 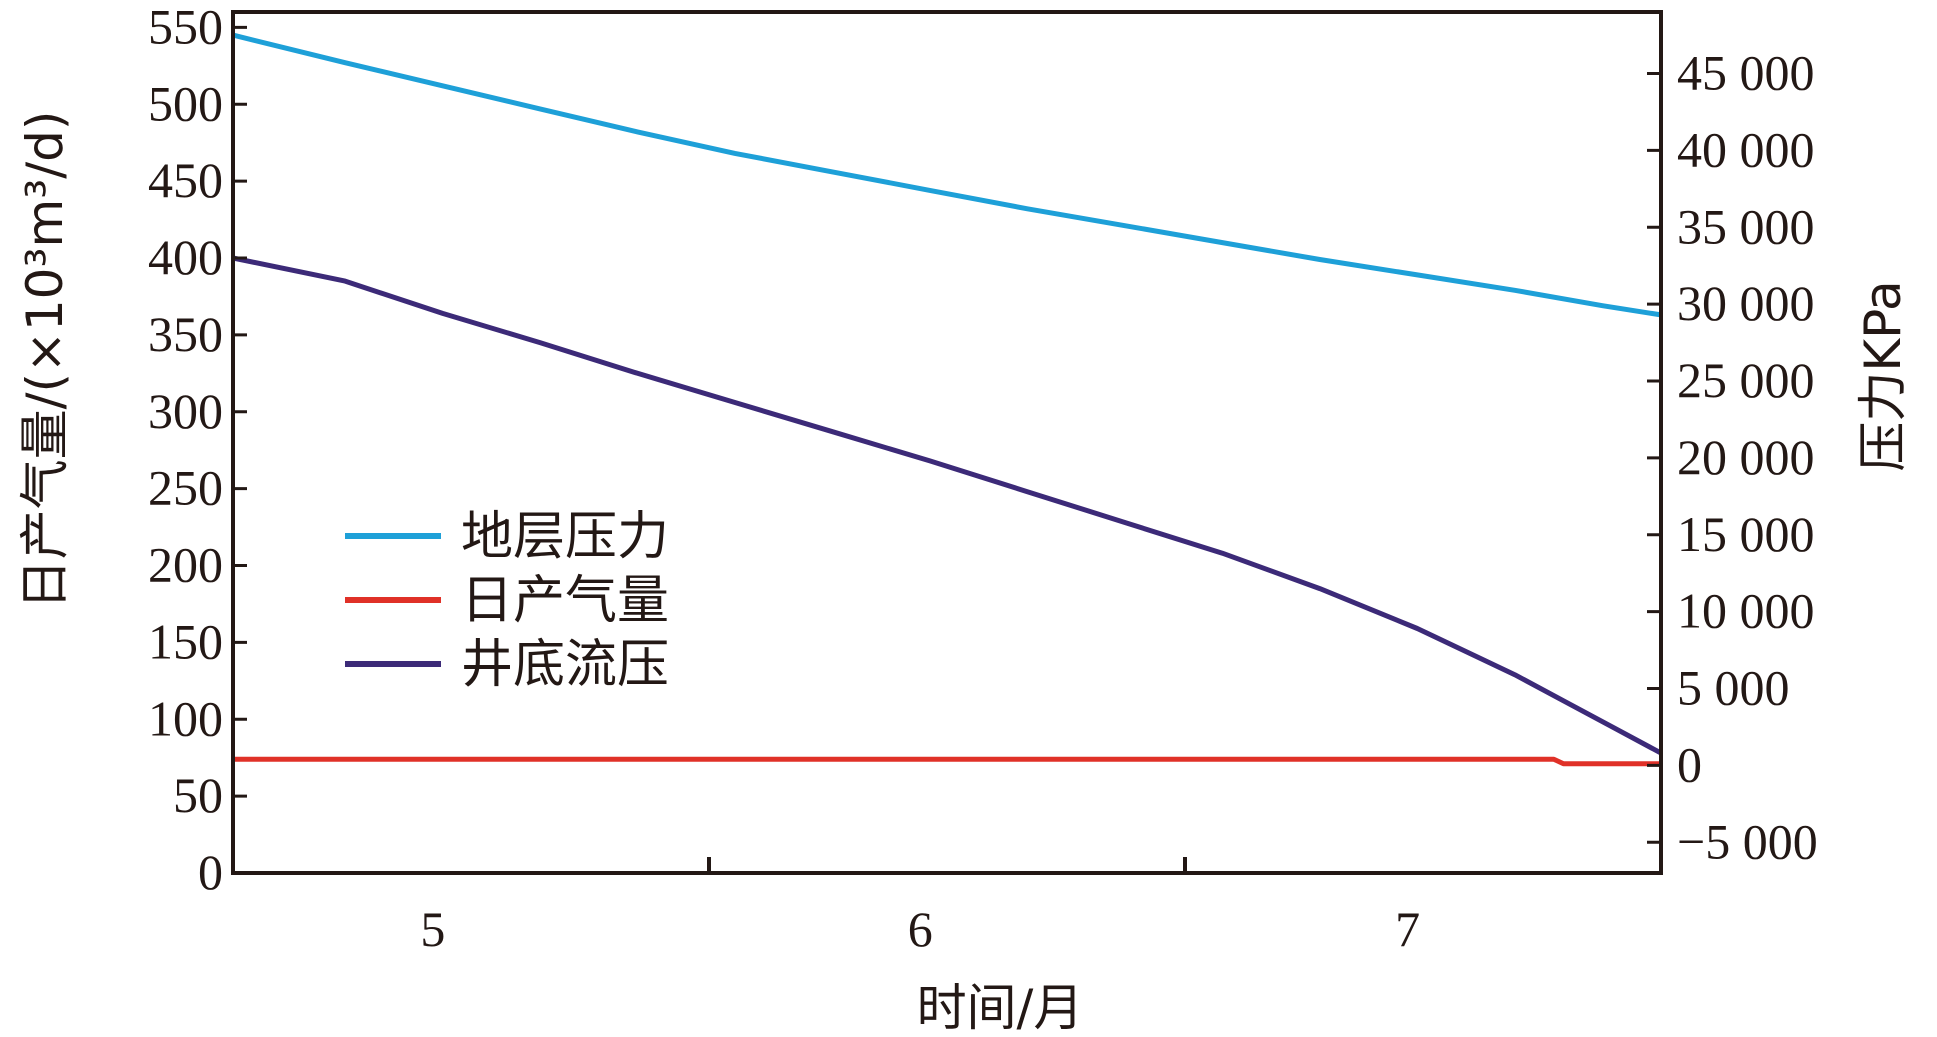 I want to click on x-tick-label: 7, so click(x=1407, y=929).